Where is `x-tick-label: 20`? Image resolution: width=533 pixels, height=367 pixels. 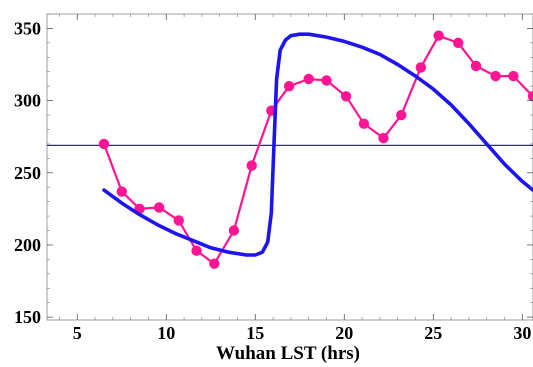
x-tick-label: 20 is located at coordinates (344, 333).